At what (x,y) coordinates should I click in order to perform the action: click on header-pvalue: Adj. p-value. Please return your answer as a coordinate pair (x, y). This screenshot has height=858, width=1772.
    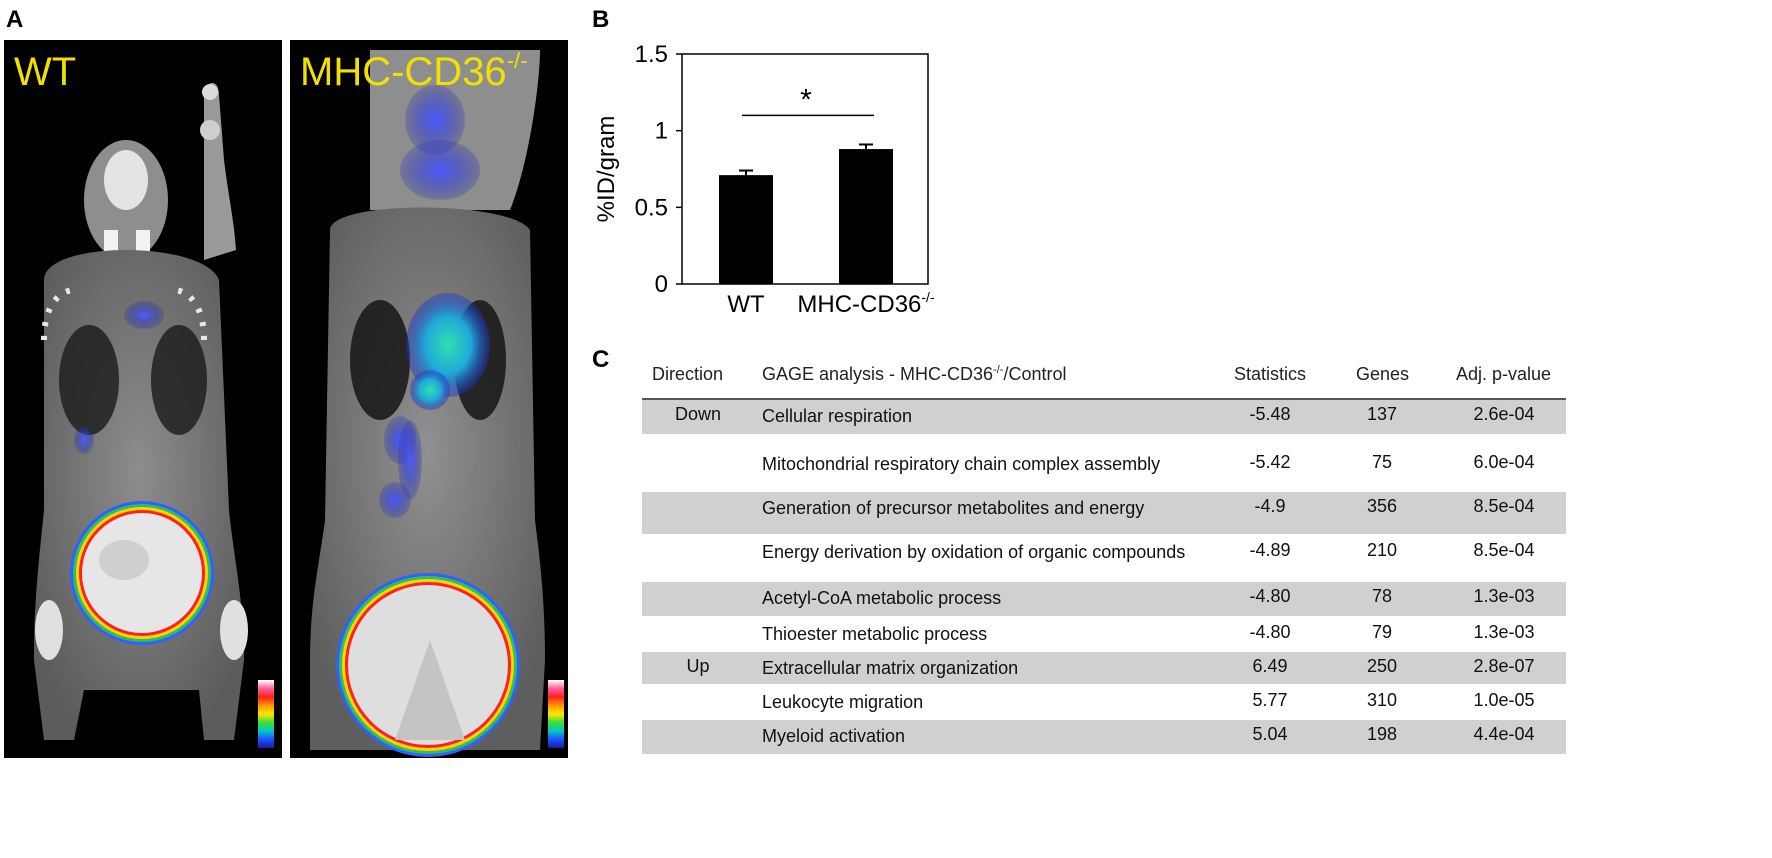
    Looking at the image, I should click on (1504, 374).